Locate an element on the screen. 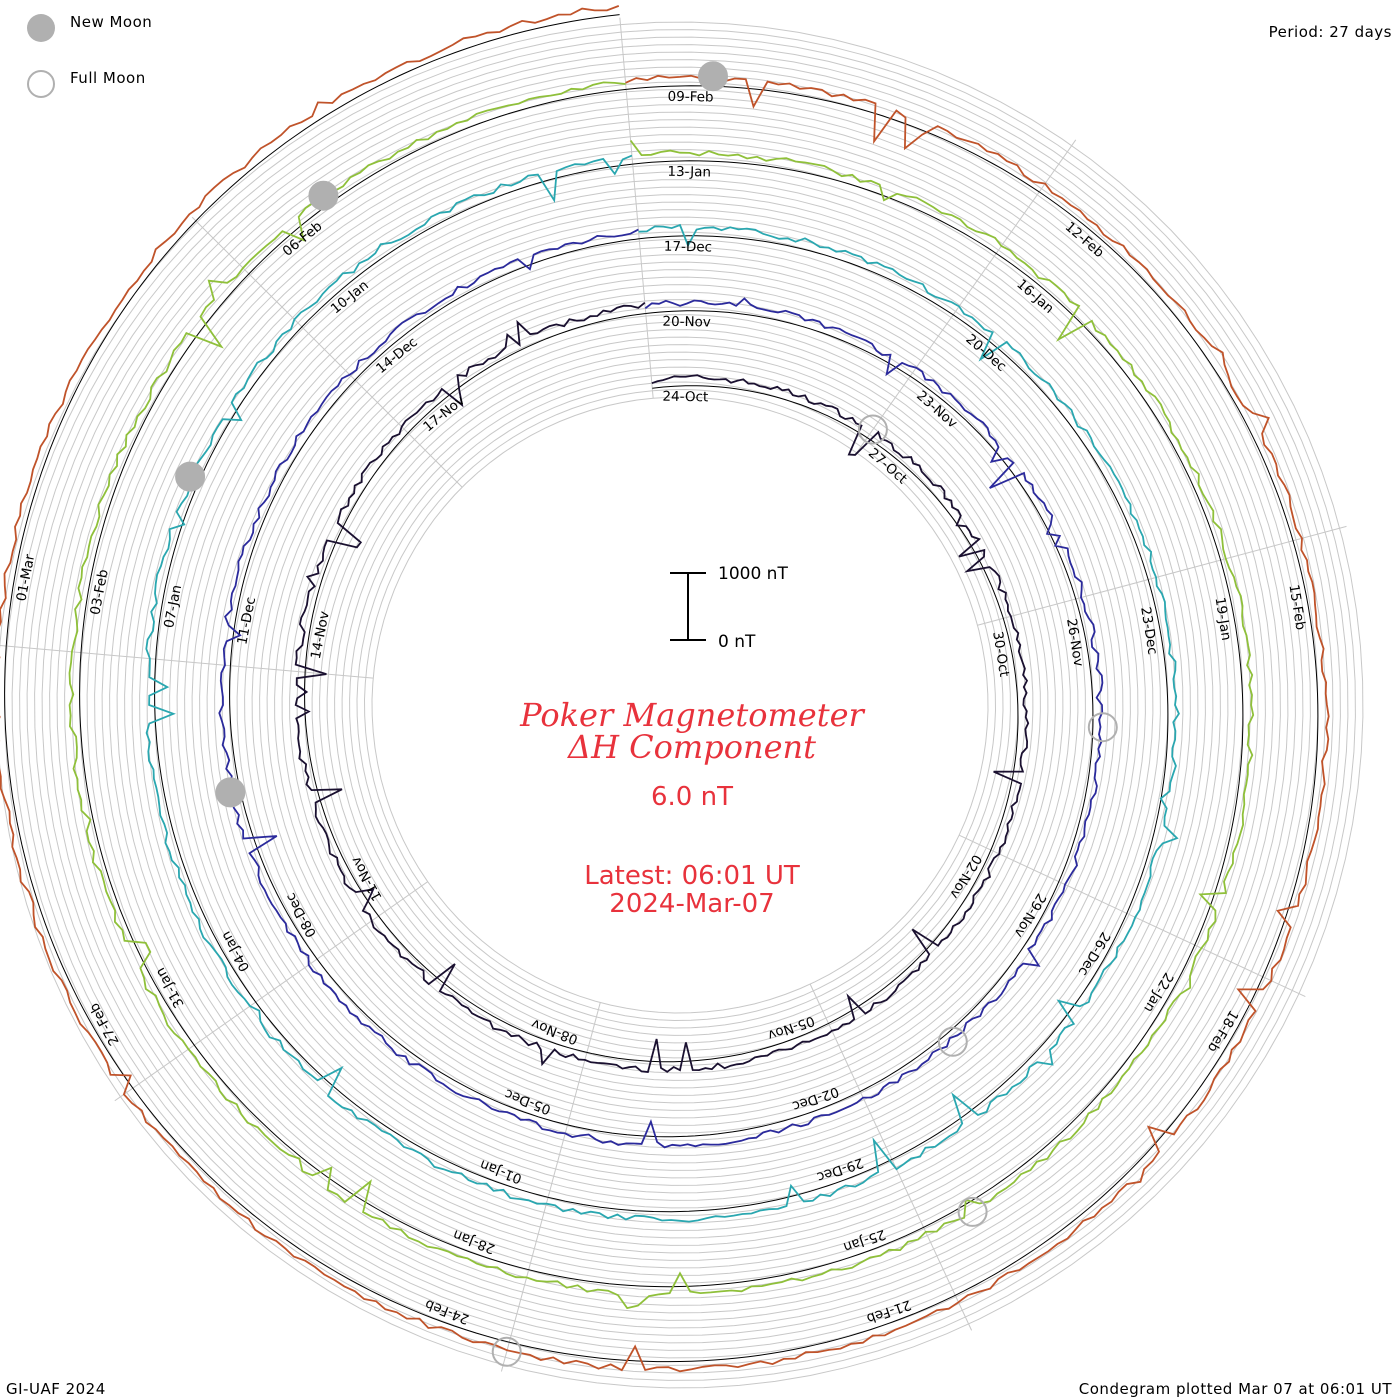 The image size is (1400, 1400). latest-time: Latest: 06:01 UT is located at coordinates (692, 876).